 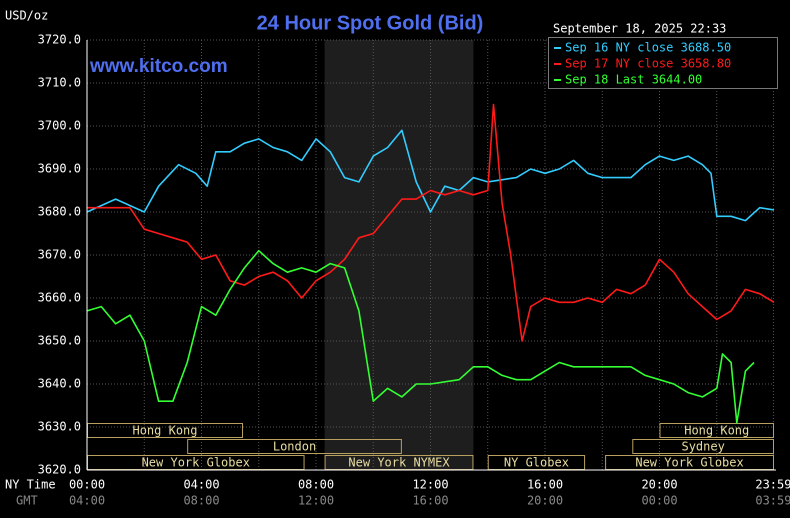 I want to click on session-label: NY Globex, so click(x=536, y=463).